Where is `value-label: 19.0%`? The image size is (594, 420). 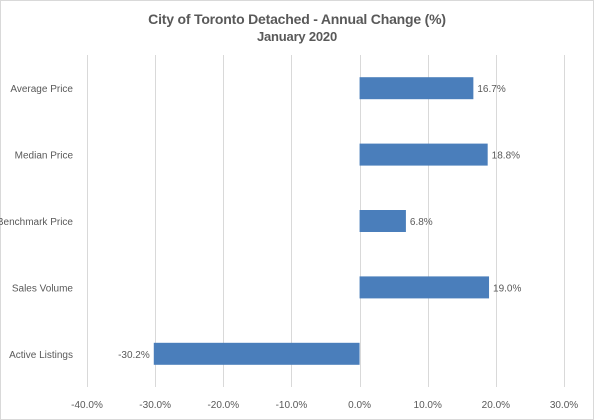 value-label: 19.0% is located at coordinates (507, 288).